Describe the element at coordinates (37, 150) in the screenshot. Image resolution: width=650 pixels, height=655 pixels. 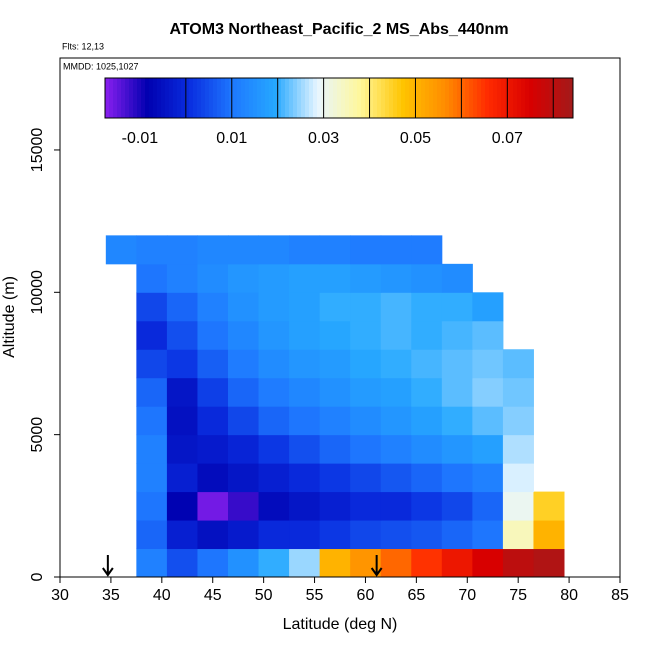
I see `y-tick-label: 15000` at that location.